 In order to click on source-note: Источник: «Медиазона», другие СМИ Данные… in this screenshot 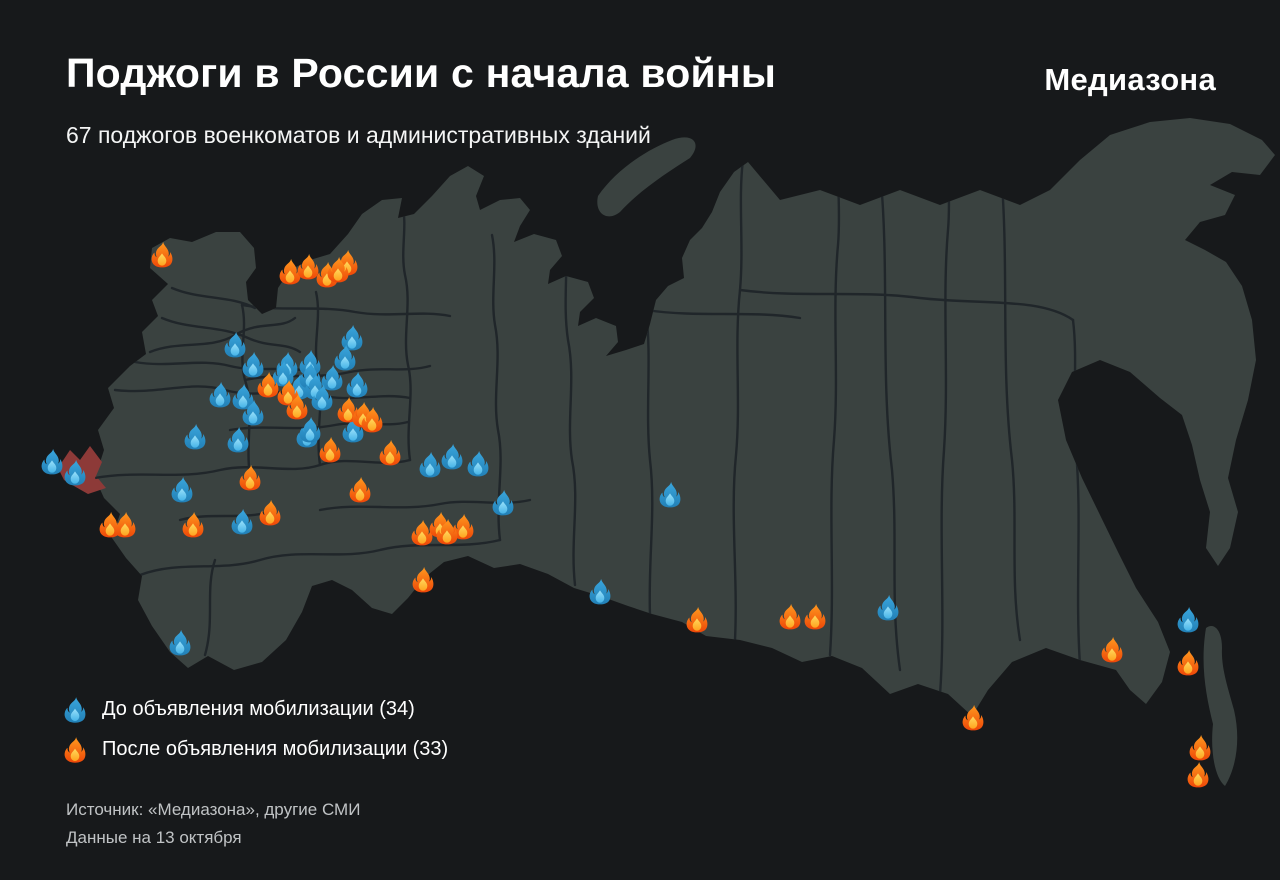, I will do `click(213, 824)`.